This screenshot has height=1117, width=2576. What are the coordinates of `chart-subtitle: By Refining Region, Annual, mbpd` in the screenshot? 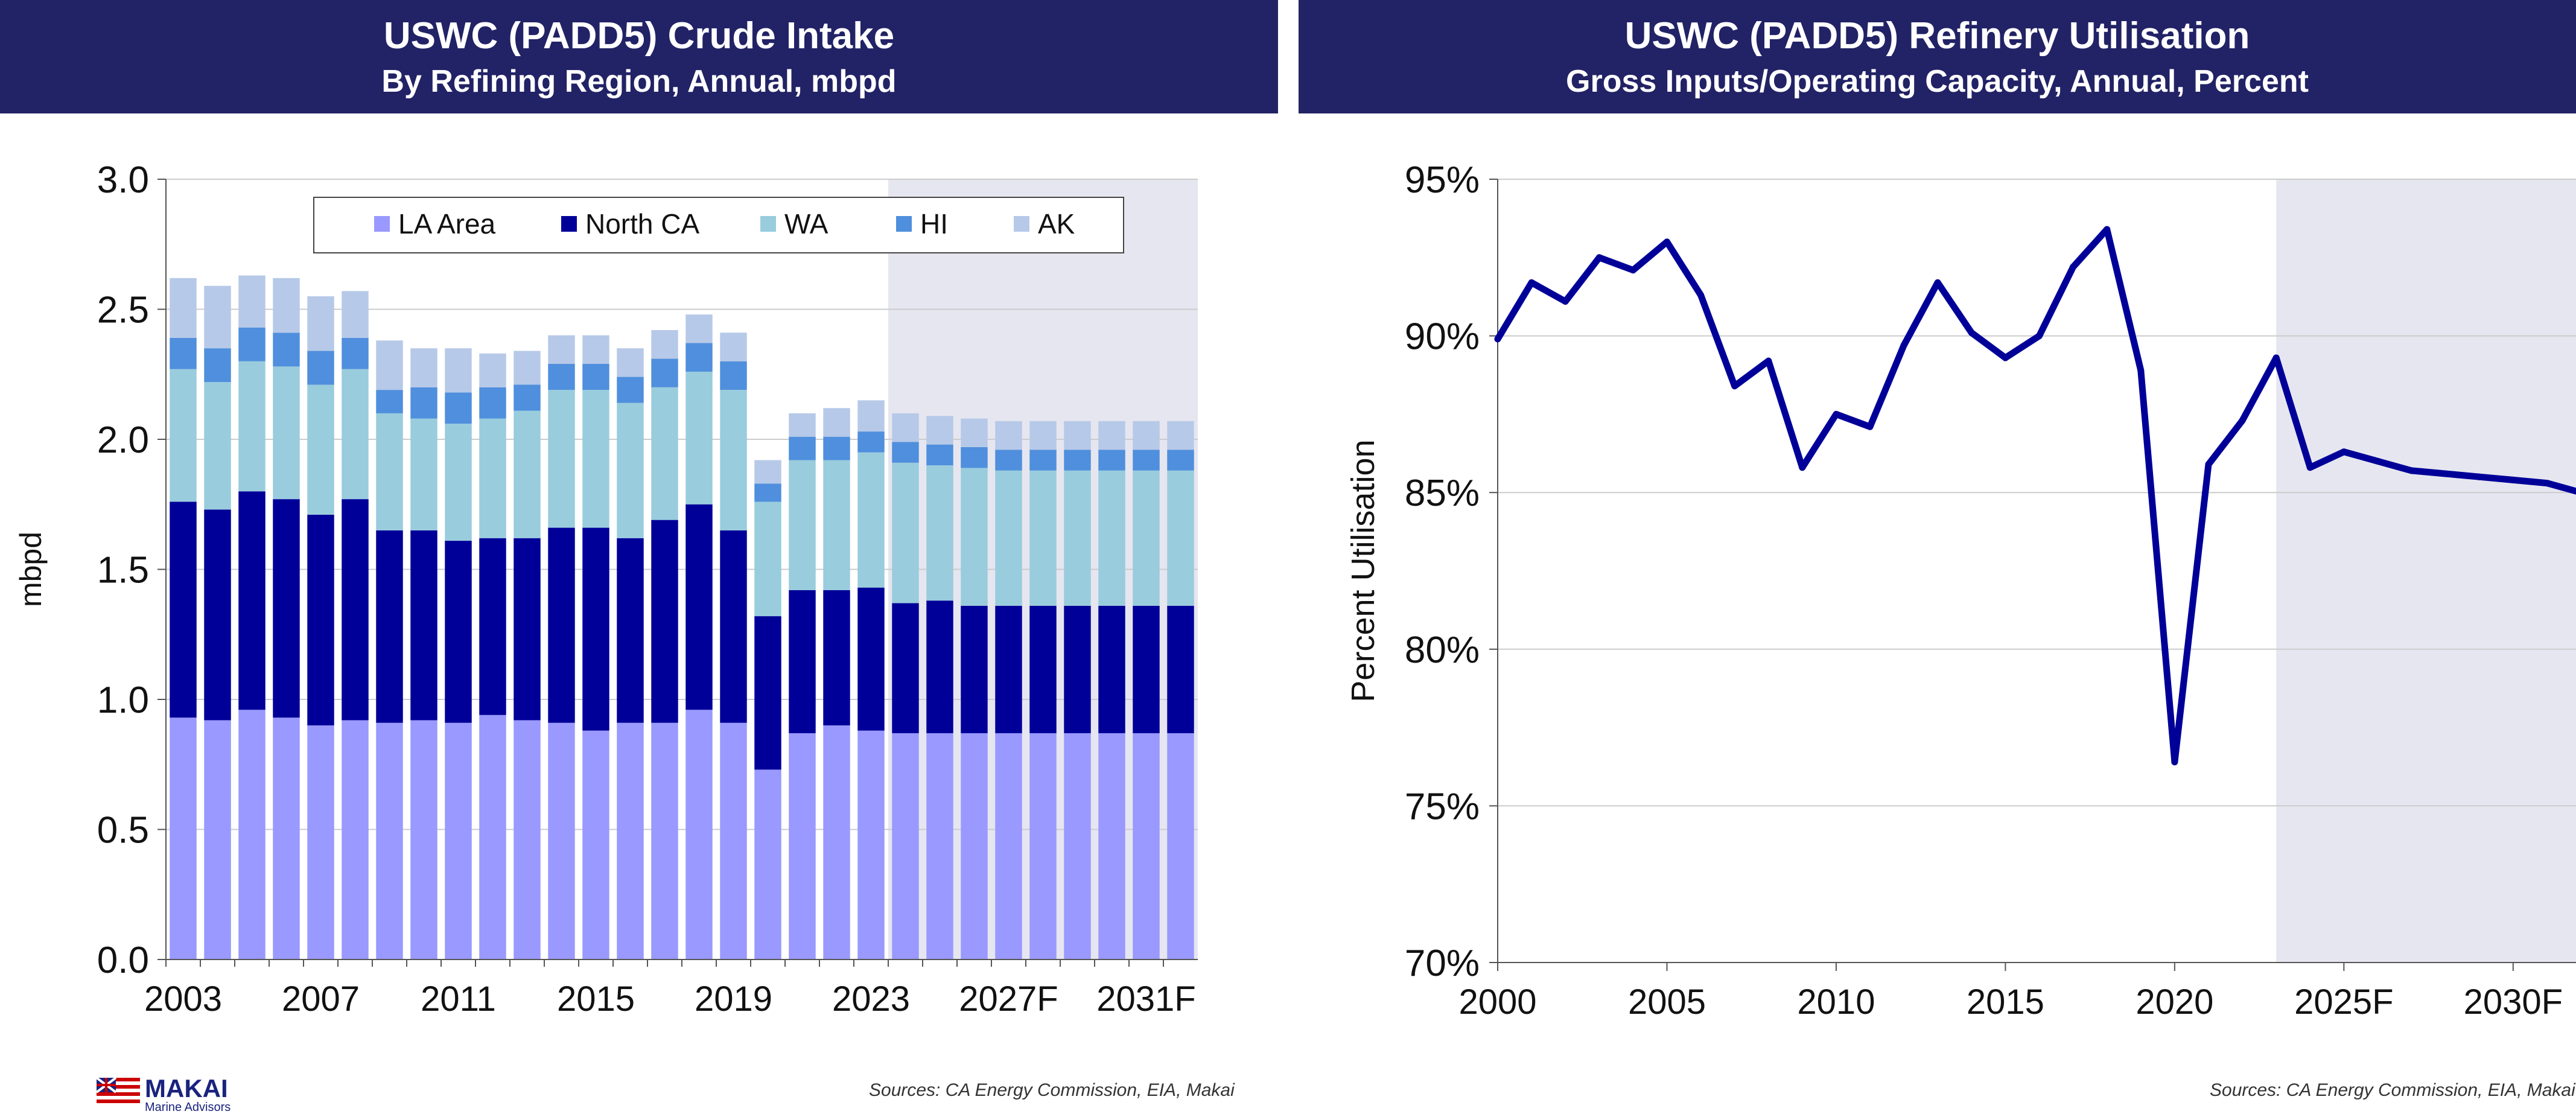 It's located at (639, 81).